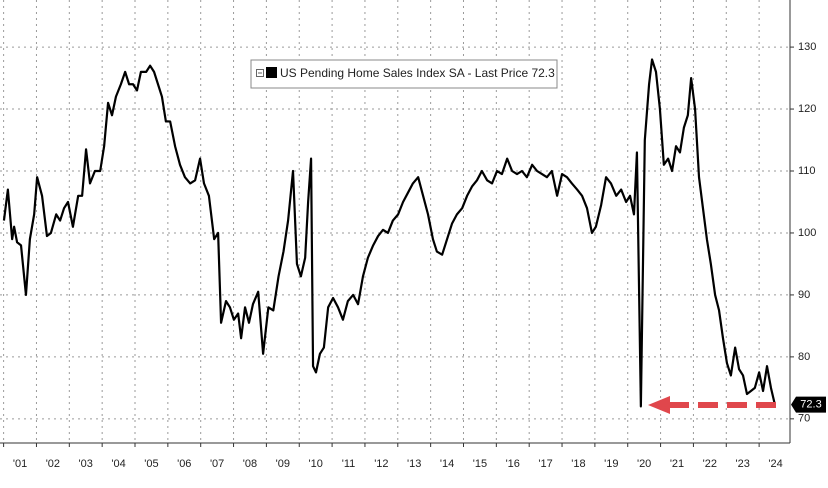 The height and width of the screenshot is (488, 828). I want to click on y-tick-label: 130, so click(807, 47).